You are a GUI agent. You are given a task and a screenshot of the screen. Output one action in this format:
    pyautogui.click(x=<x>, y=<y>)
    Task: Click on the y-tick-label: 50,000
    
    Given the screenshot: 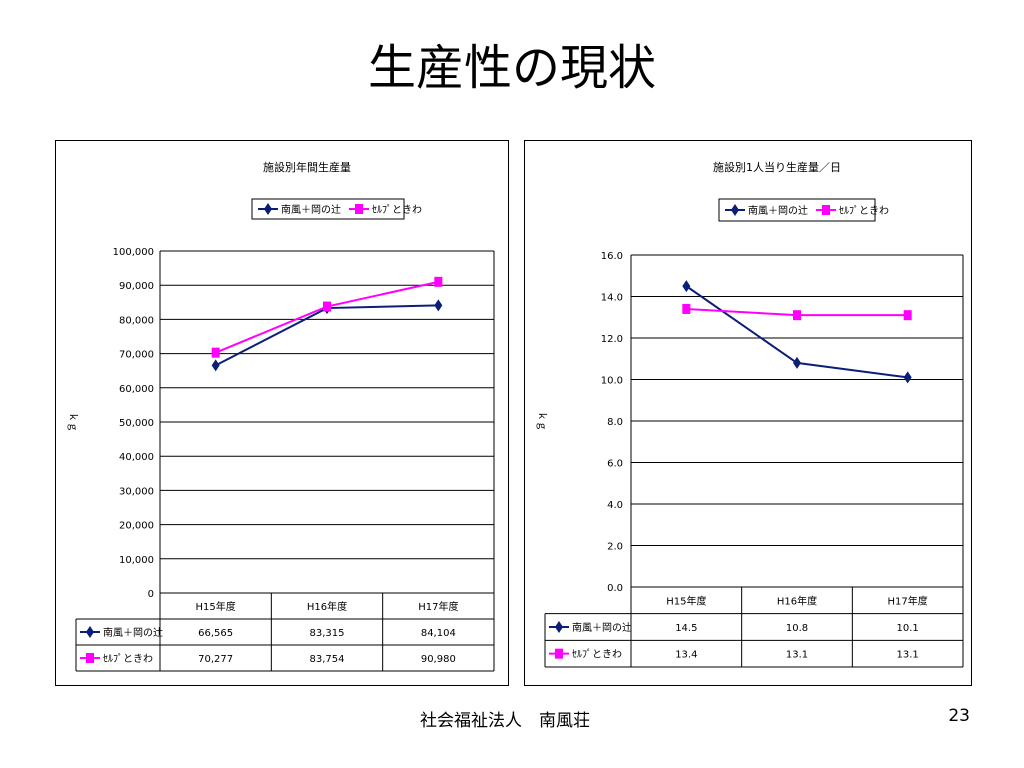 What is the action you would take?
    pyautogui.click(x=136, y=423)
    